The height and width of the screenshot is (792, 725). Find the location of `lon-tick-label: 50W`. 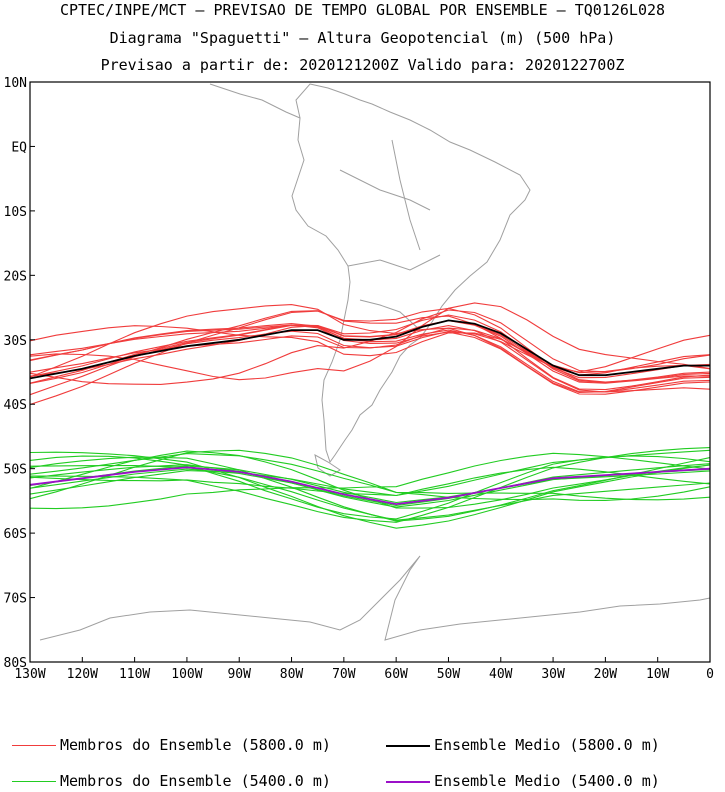

lon-tick-label: 50W is located at coordinates (449, 674).